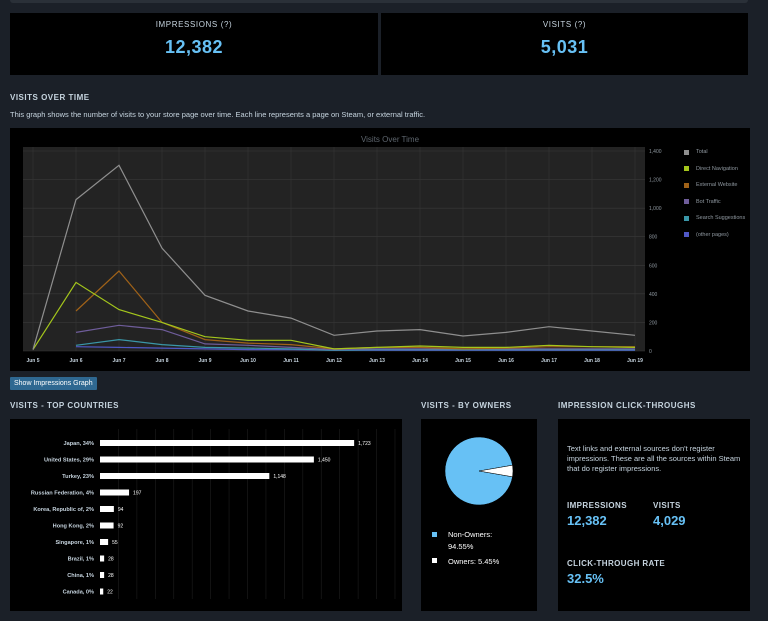 The image size is (768, 621). What do you see at coordinates (708, 201) in the screenshot?
I see `legend-label: Bot Traffic` at bounding box center [708, 201].